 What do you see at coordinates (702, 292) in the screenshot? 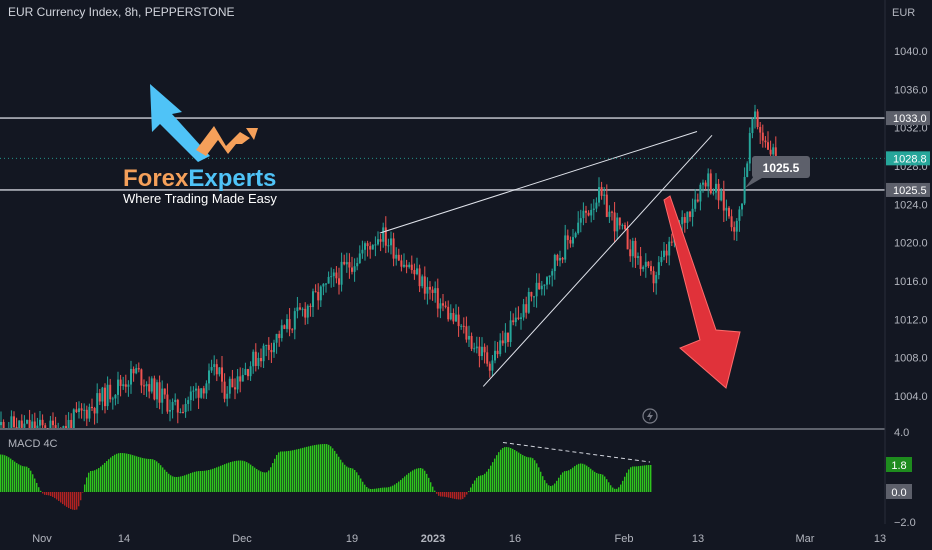
I see `down-arrow-icon` at bounding box center [702, 292].